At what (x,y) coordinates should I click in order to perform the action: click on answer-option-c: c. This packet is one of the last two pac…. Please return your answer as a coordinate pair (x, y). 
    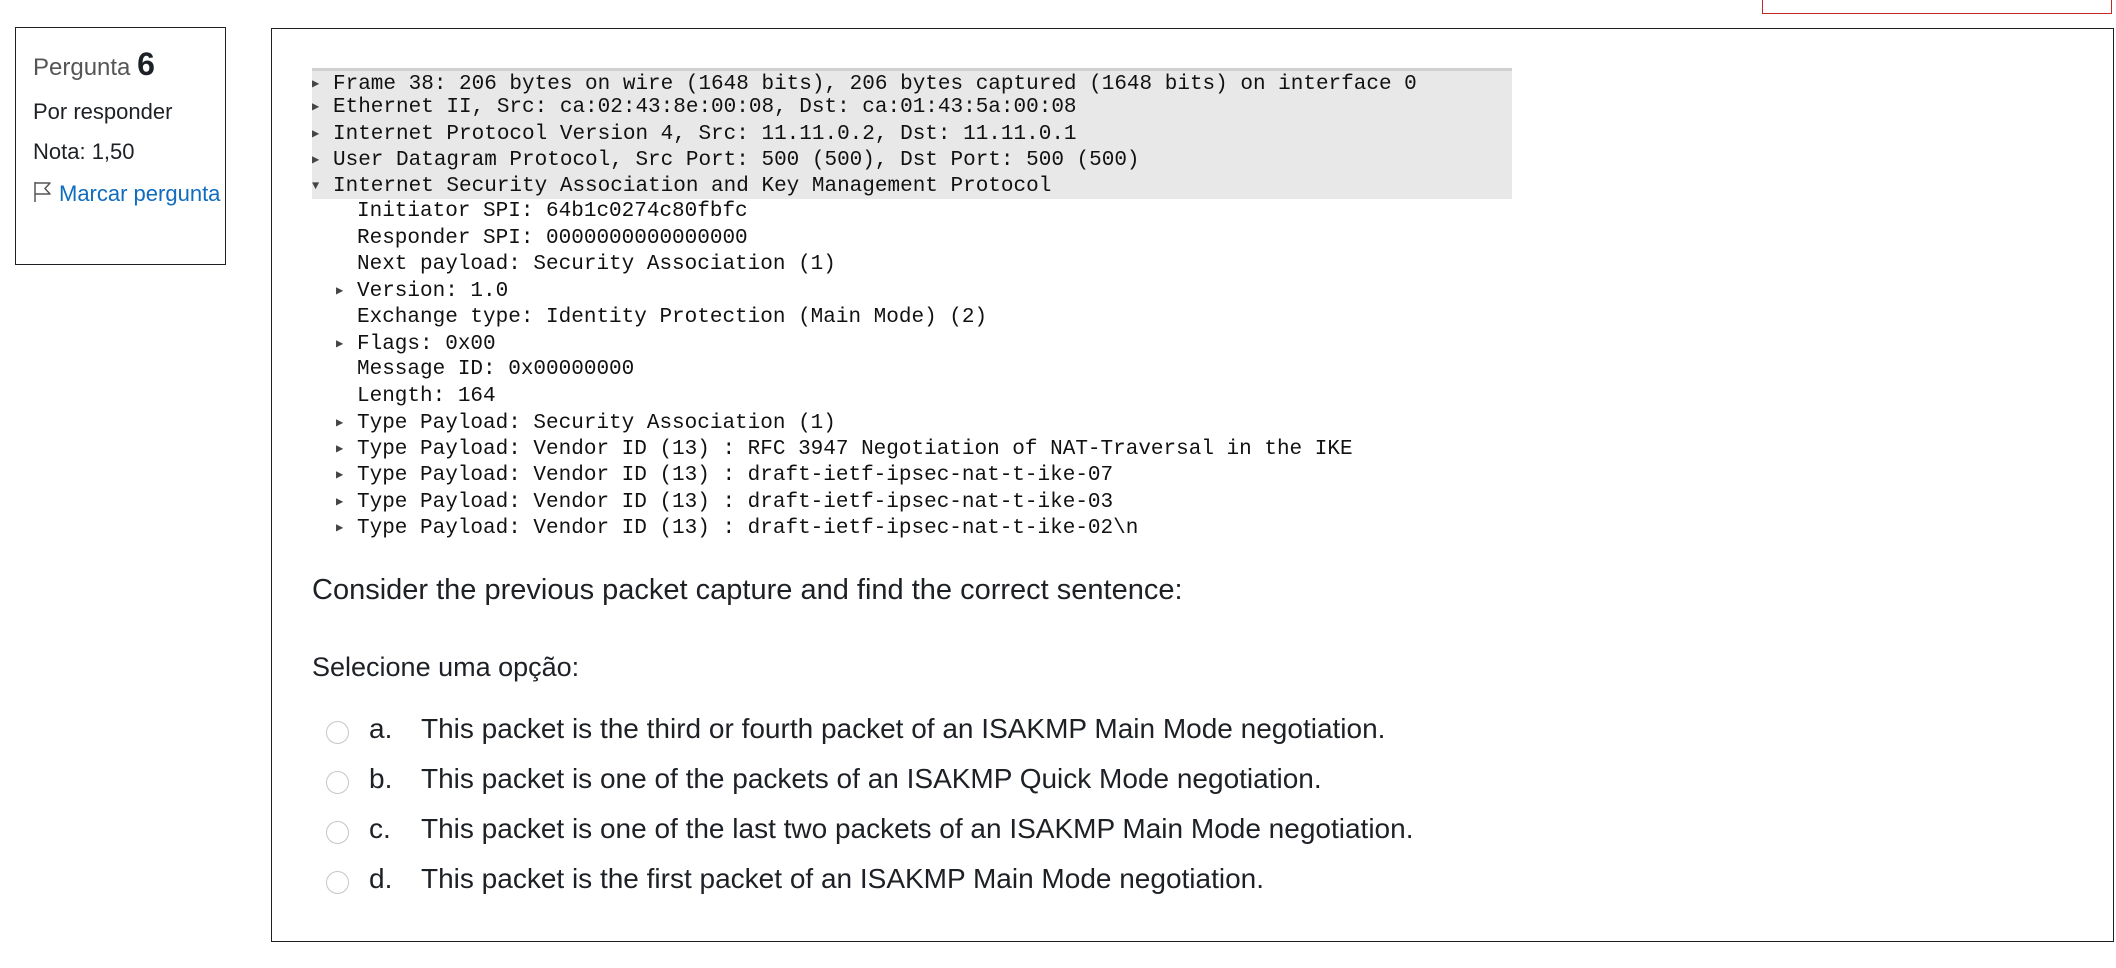
    Looking at the image, I should click on (869, 829).